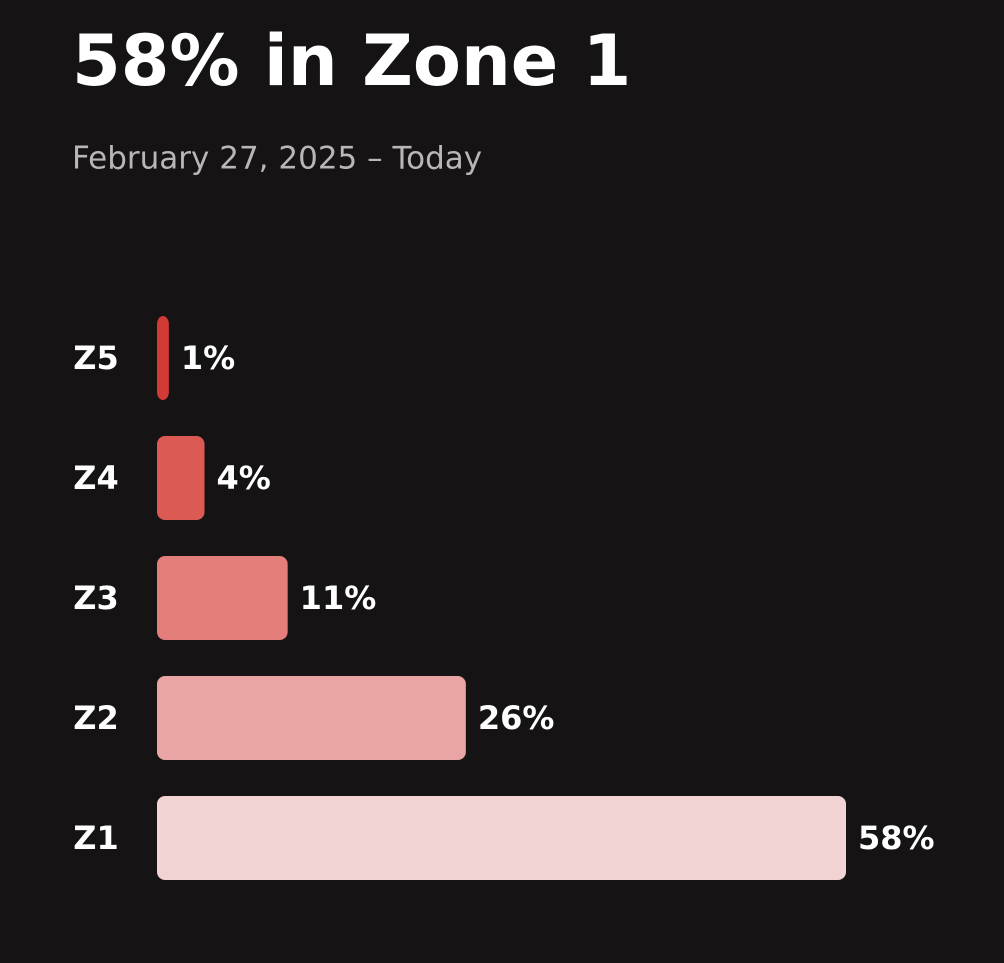  Describe the element at coordinates (95, 838) in the screenshot. I see `category-label: Z1` at that location.